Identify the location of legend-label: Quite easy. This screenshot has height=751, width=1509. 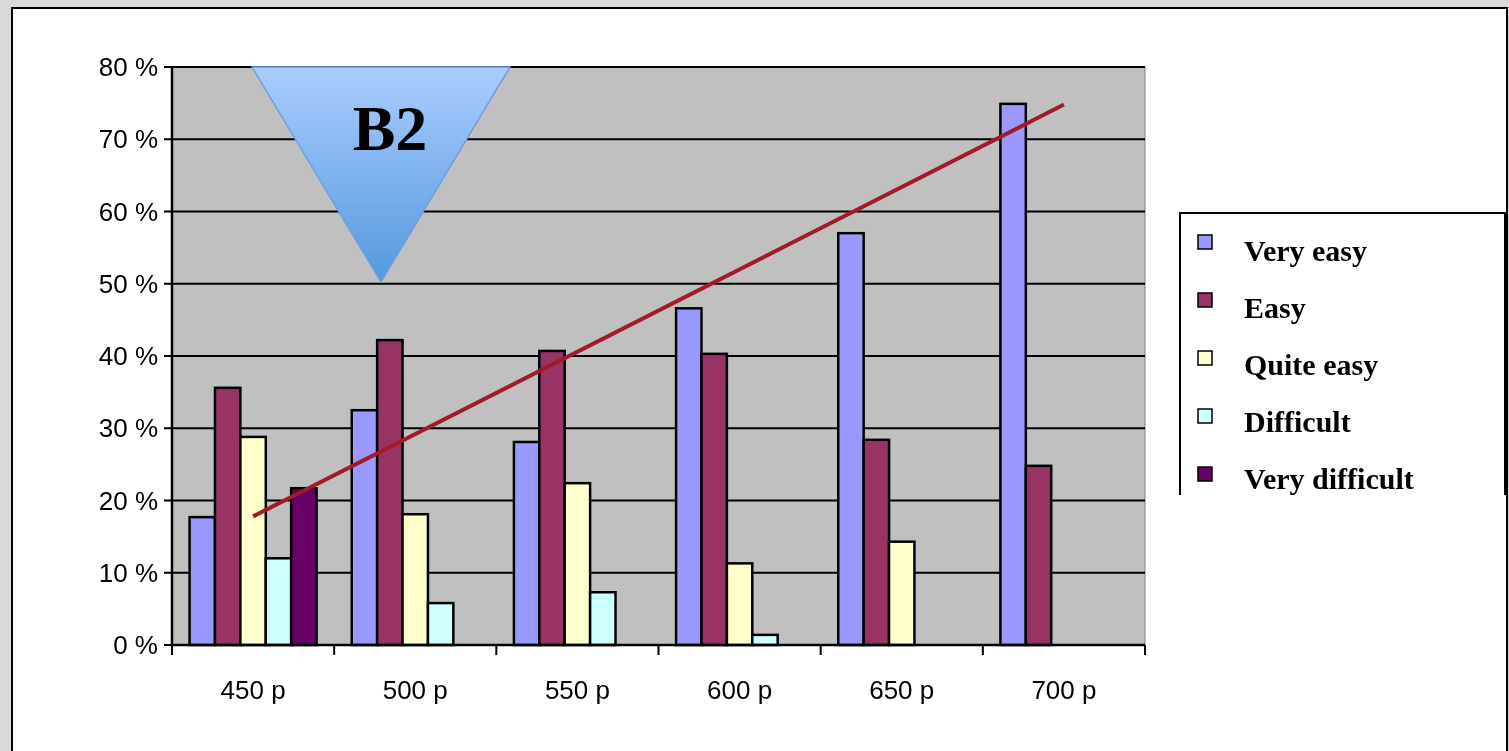
(1311, 364).